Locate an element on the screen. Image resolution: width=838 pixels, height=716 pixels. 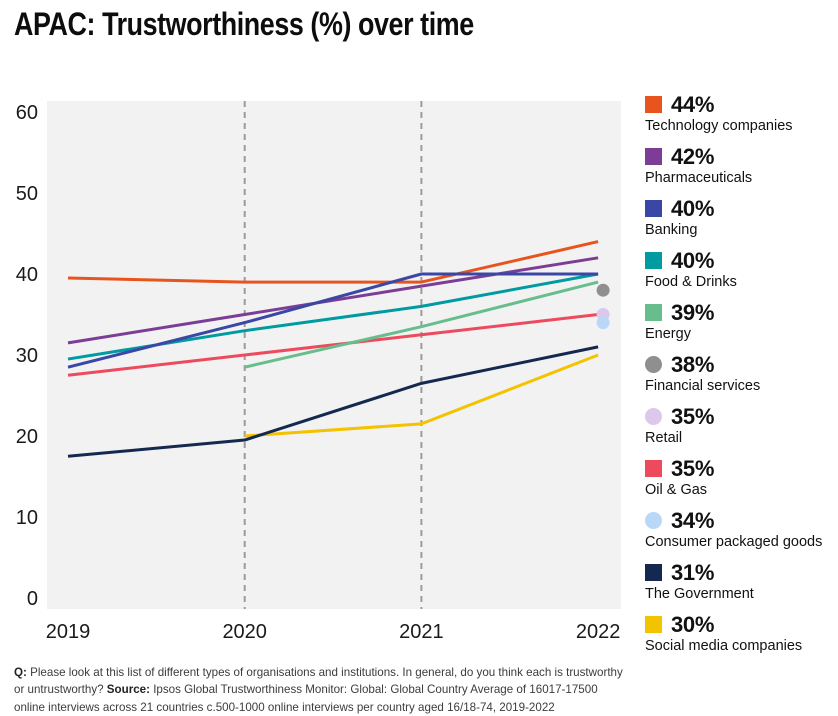
y-tick-label: 10 is located at coordinates (27, 518).